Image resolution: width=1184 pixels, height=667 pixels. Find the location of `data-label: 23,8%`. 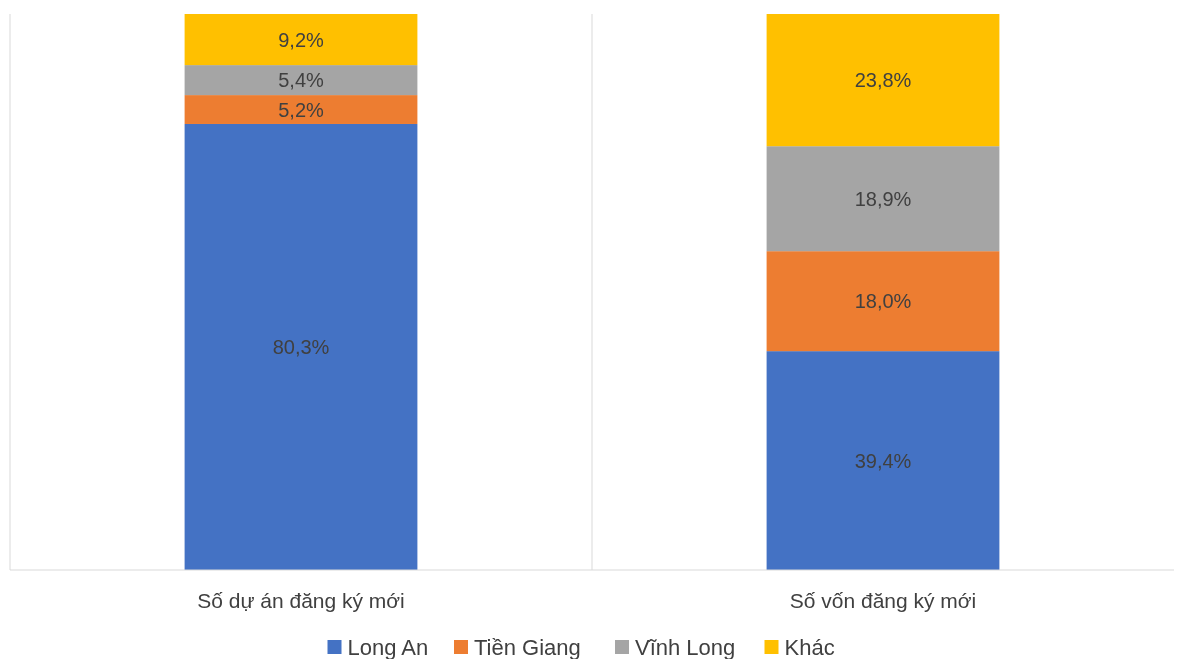

data-label: 23,8% is located at coordinates (883, 80).